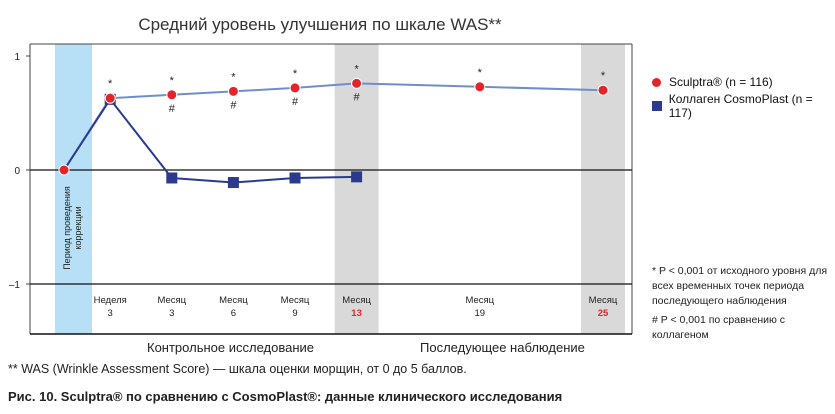  Describe the element at coordinates (356, 313) in the screenshot. I see `x-tick-label-bottom: 13` at that location.